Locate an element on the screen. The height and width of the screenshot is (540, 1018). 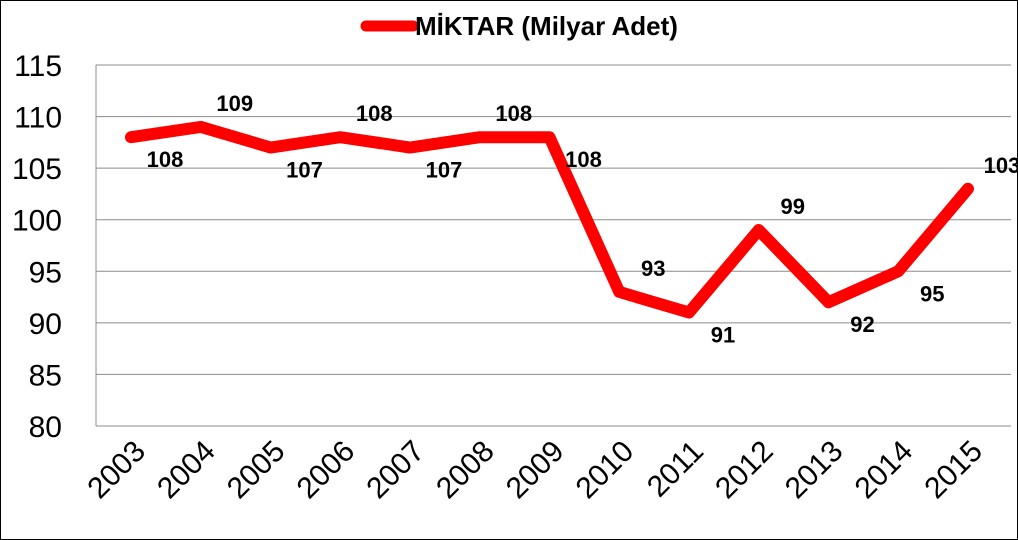
x-tick-label: 2015 is located at coordinates (953, 470).